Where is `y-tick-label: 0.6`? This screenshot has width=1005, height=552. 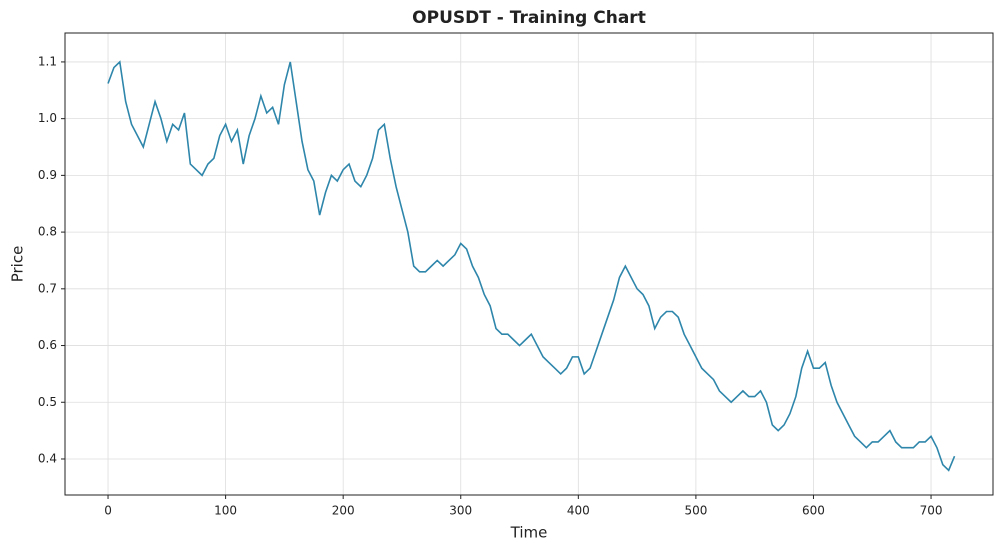 y-tick-label: 0.6 is located at coordinates (47, 345).